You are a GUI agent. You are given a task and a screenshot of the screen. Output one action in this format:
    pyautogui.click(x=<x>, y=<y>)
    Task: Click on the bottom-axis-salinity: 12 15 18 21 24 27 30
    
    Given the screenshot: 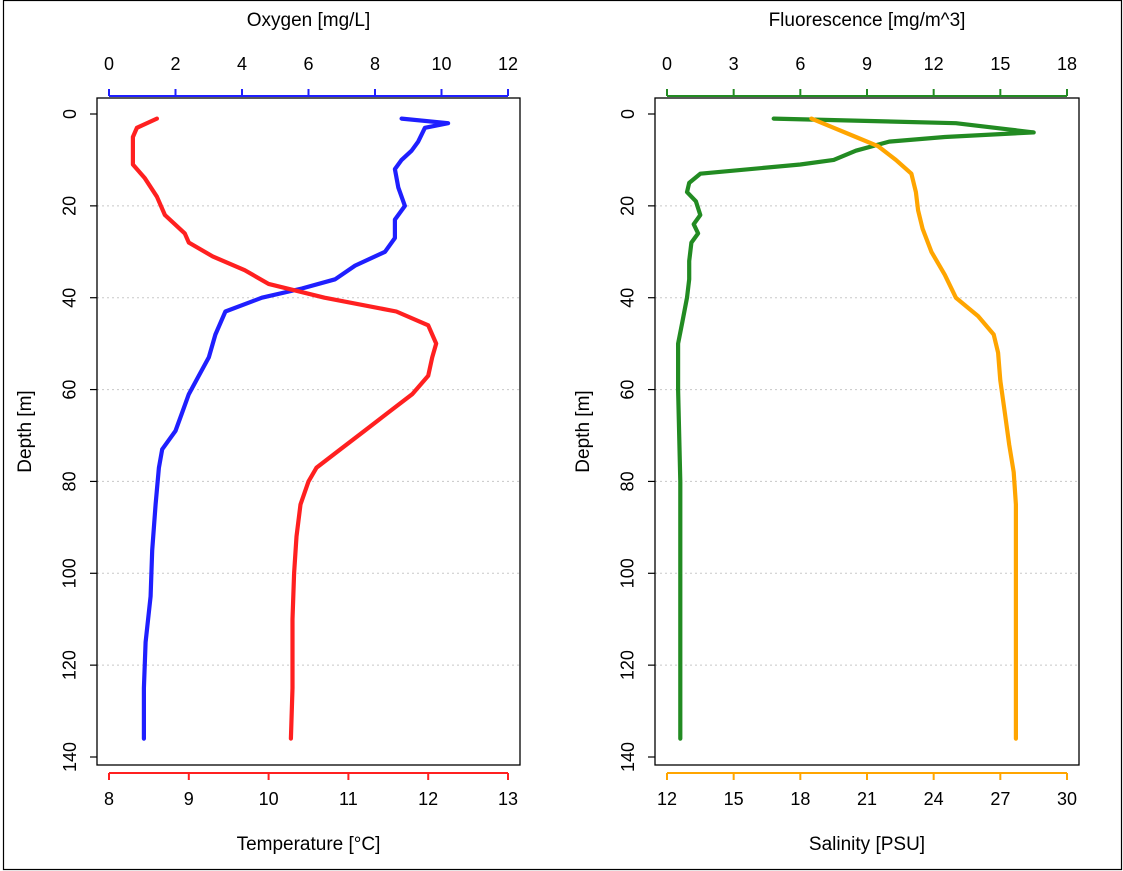 What is the action you would take?
    pyautogui.click(x=867, y=790)
    